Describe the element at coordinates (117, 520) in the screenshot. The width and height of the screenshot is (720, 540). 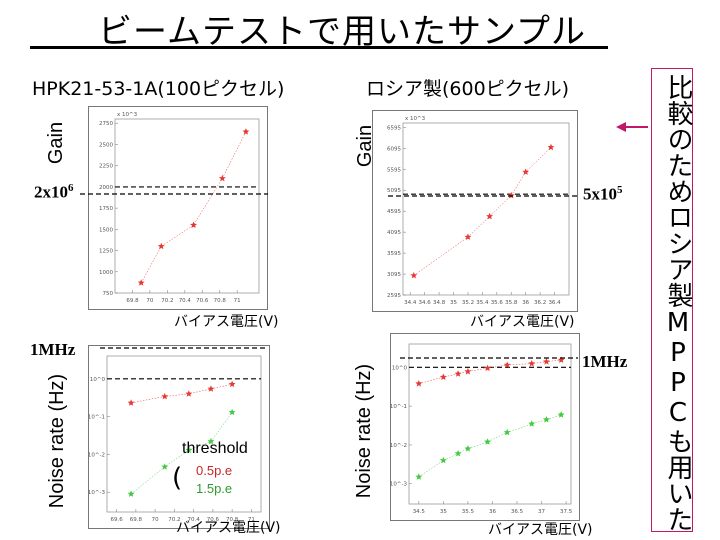
I see `noise_left-xtick-label: 69.6` at that location.